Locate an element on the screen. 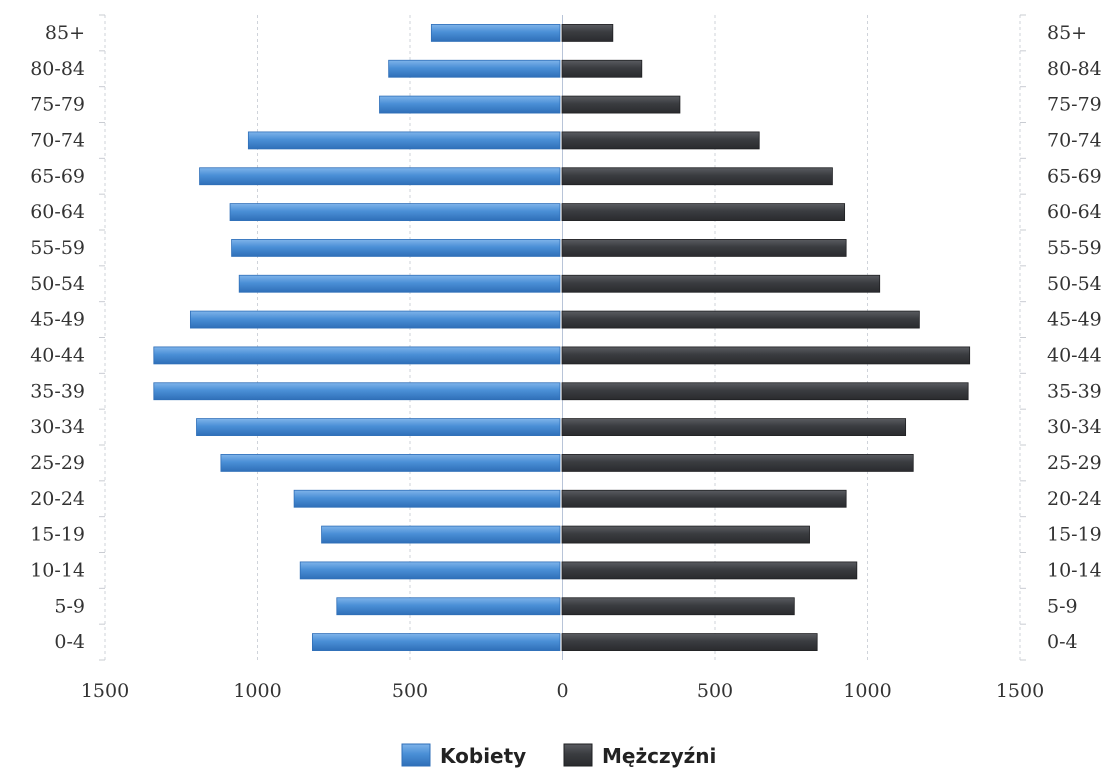  x-axis-tick-labels: 1500 1000 500 0 500 1000 1500 is located at coordinates (562, 691).